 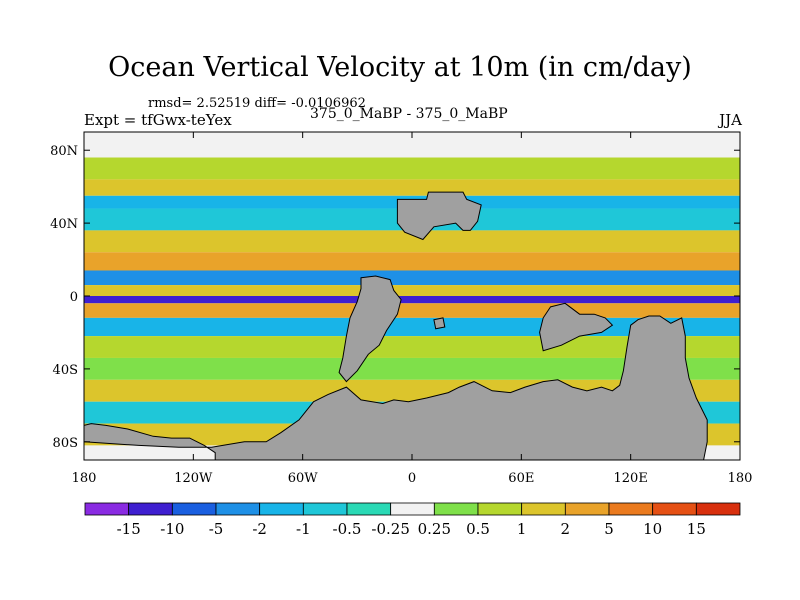 What do you see at coordinates (84, 478) in the screenshot?
I see `x-tick-label-0: 180` at bounding box center [84, 478].